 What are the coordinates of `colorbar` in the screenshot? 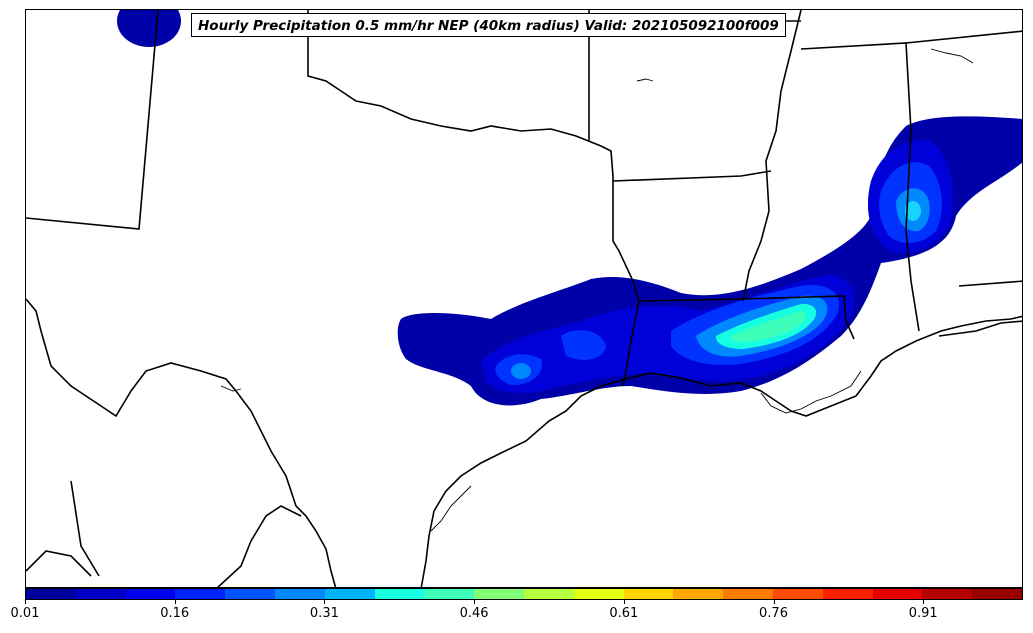 It's located at (524, 594).